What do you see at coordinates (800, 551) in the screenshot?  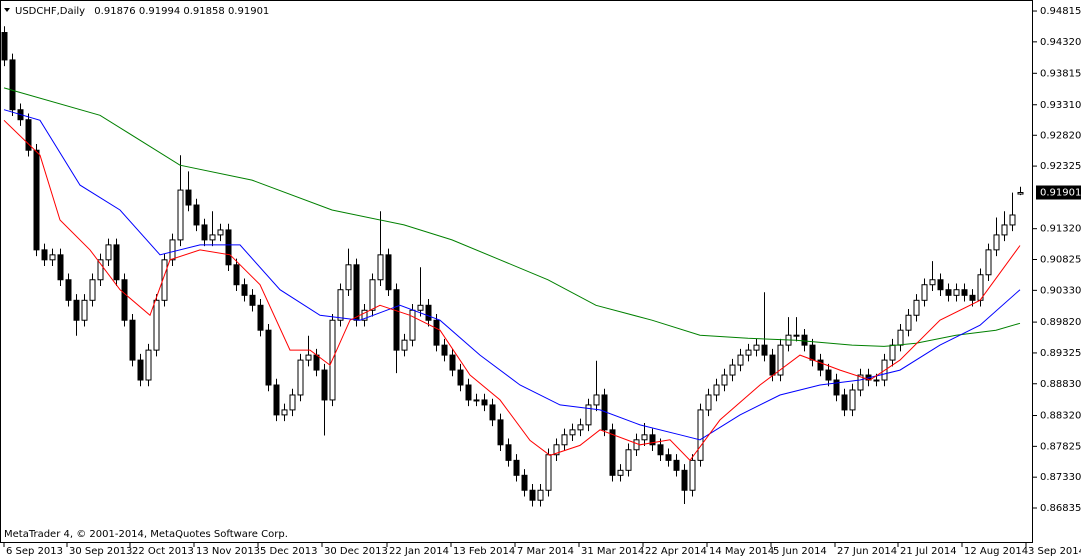 I see `x-tick-label: 5 Jun 2014` at bounding box center [800, 551].